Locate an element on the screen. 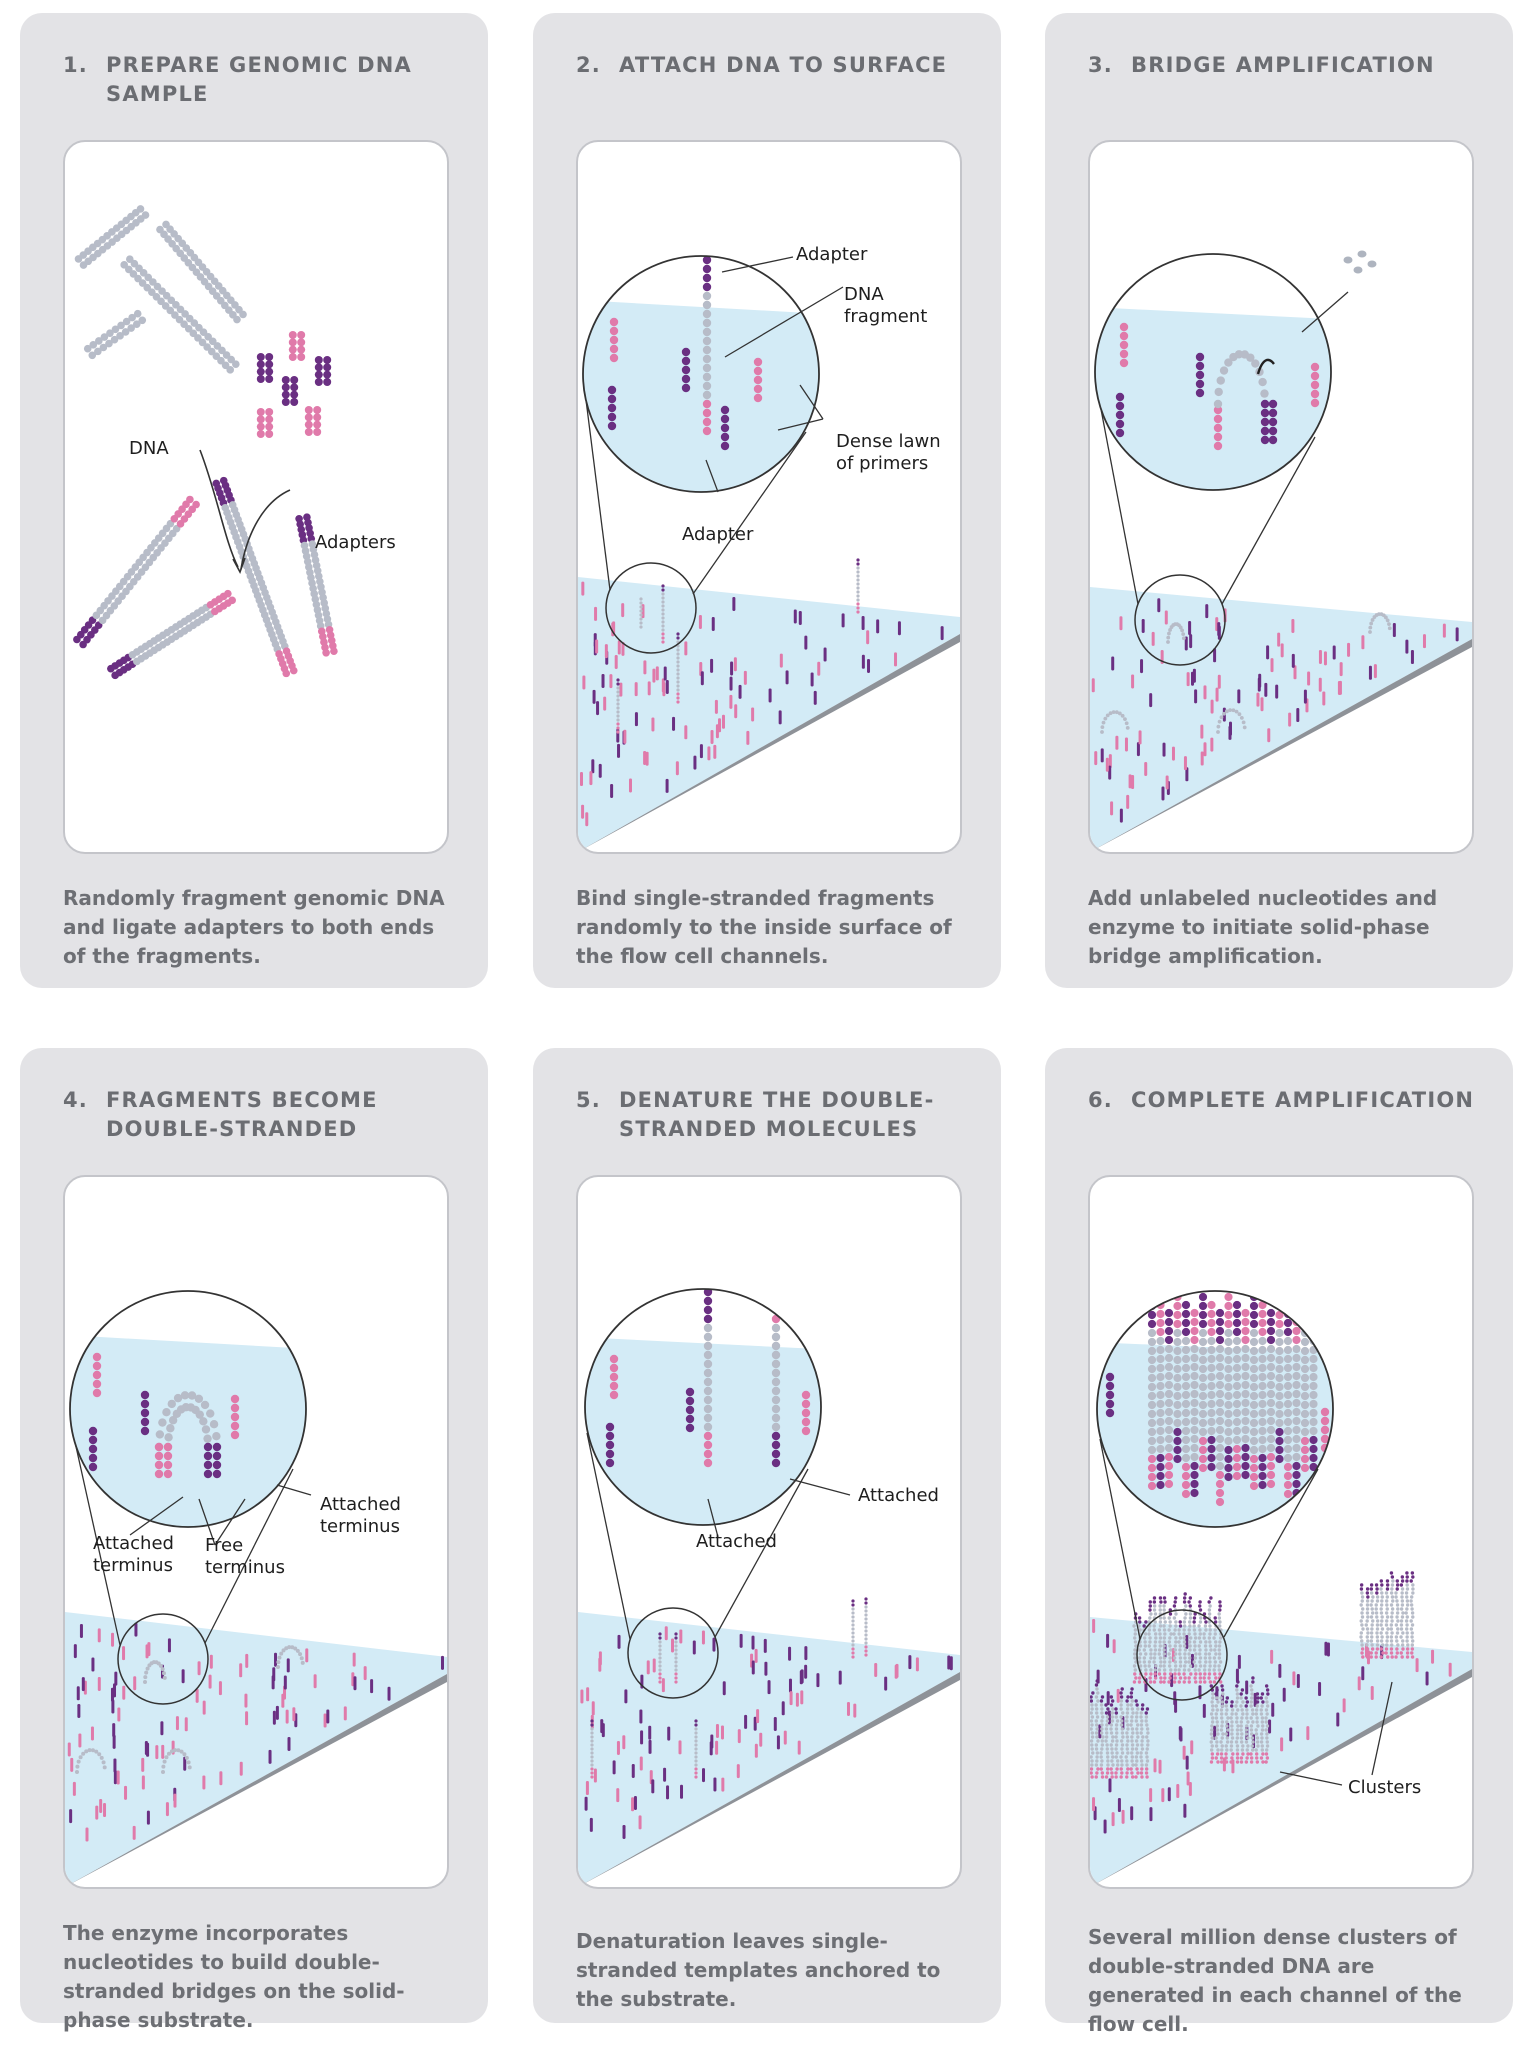  zoom-line is located at coordinates (1120, 1539).